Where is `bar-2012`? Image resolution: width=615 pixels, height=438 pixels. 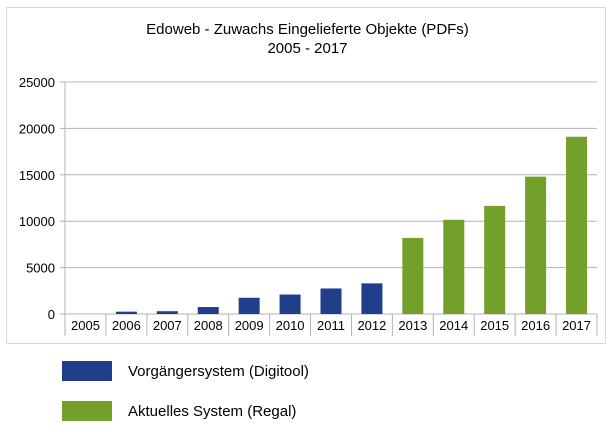
bar-2012 is located at coordinates (372, 298).